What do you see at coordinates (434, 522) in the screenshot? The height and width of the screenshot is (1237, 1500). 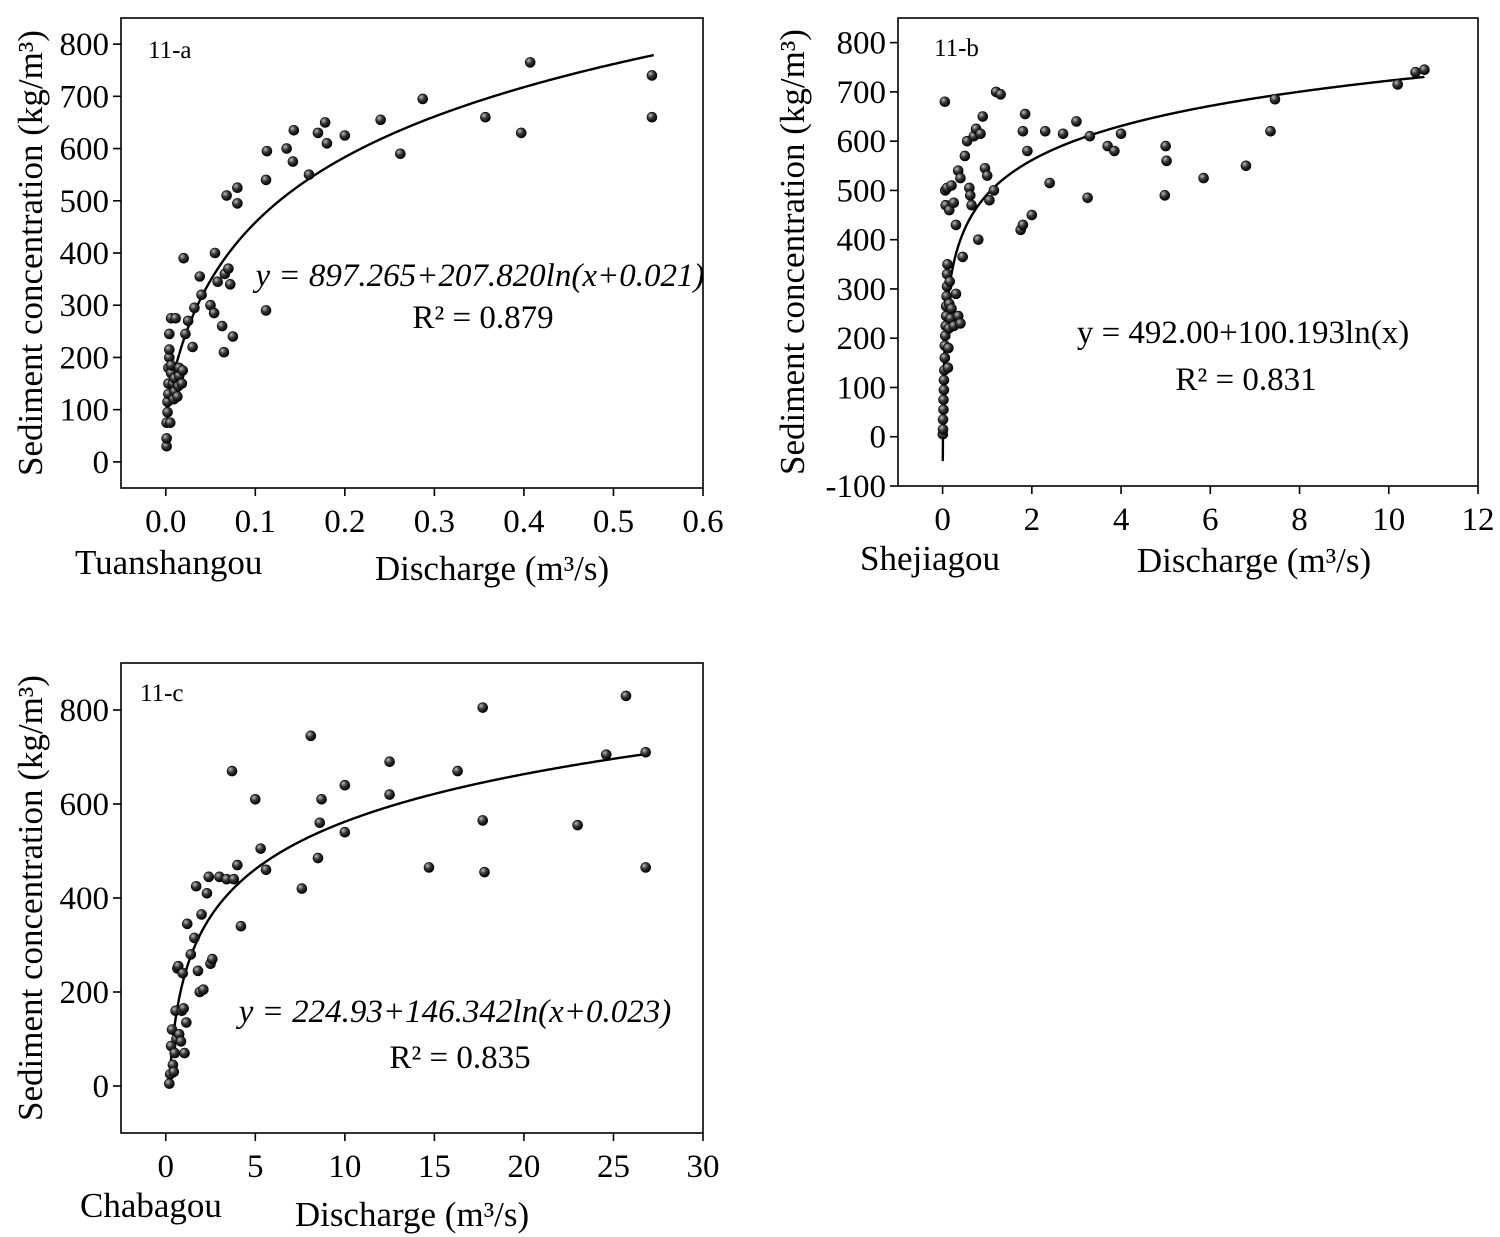 I see `x-tick-label: 0.3` at bounding box center [434, 522].